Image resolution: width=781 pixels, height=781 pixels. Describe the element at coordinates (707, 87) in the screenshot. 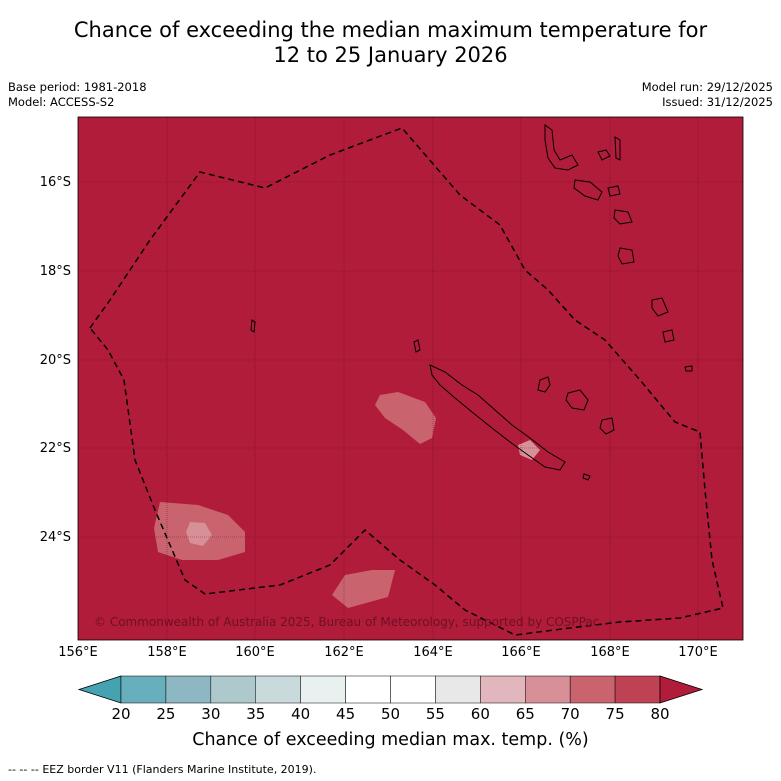

I see `model-run: Model run: 29/12/2025` at that location.